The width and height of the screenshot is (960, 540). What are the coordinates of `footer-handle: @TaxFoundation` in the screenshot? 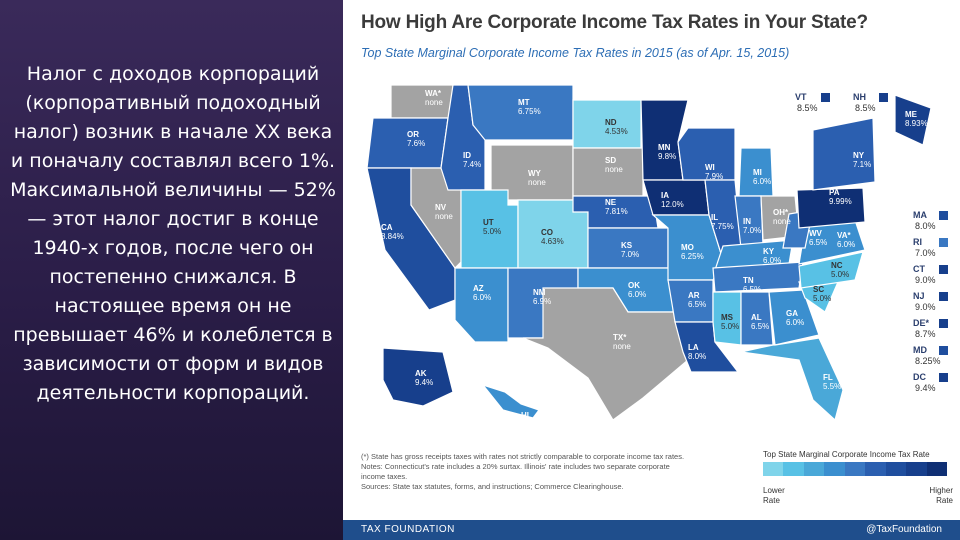 It's located at (904, 529).